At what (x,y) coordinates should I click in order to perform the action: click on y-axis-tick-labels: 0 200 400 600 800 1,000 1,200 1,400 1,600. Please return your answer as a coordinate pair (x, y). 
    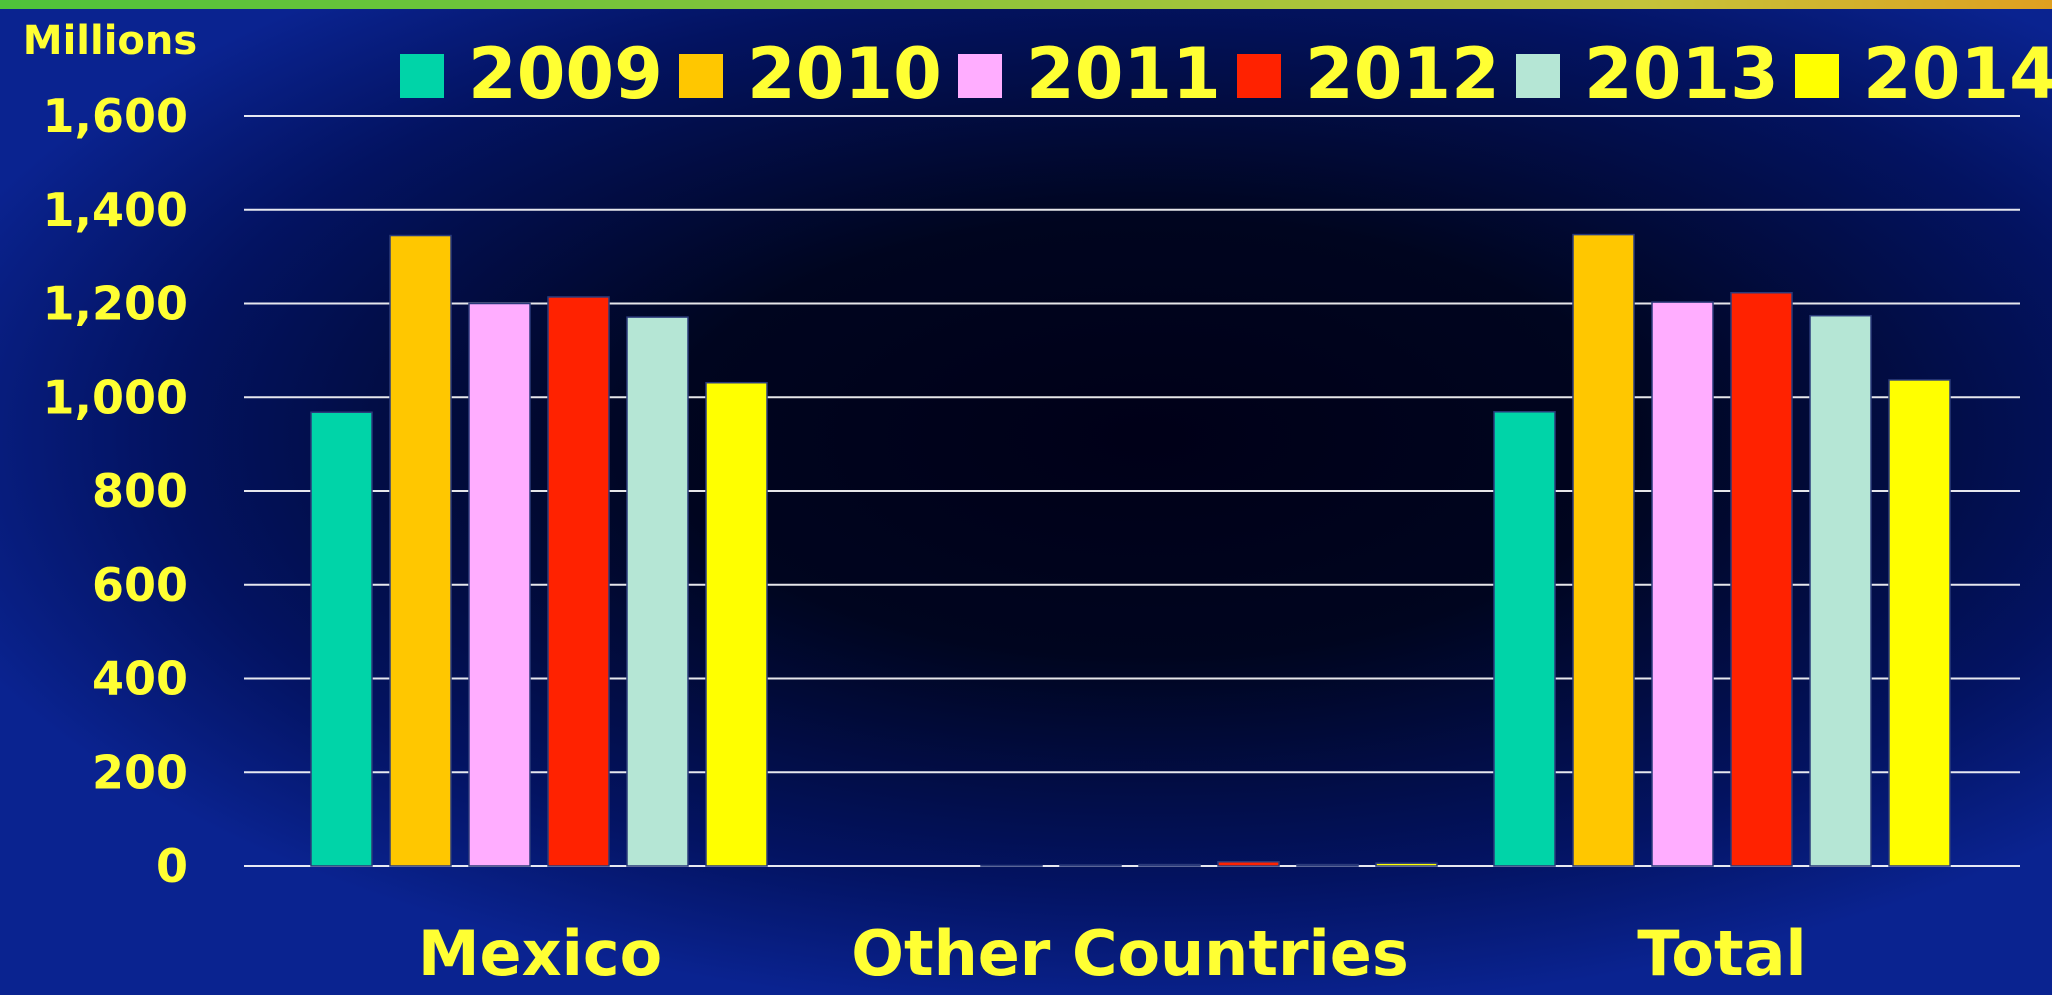
    Looking at the image, I should click on (115, 491).